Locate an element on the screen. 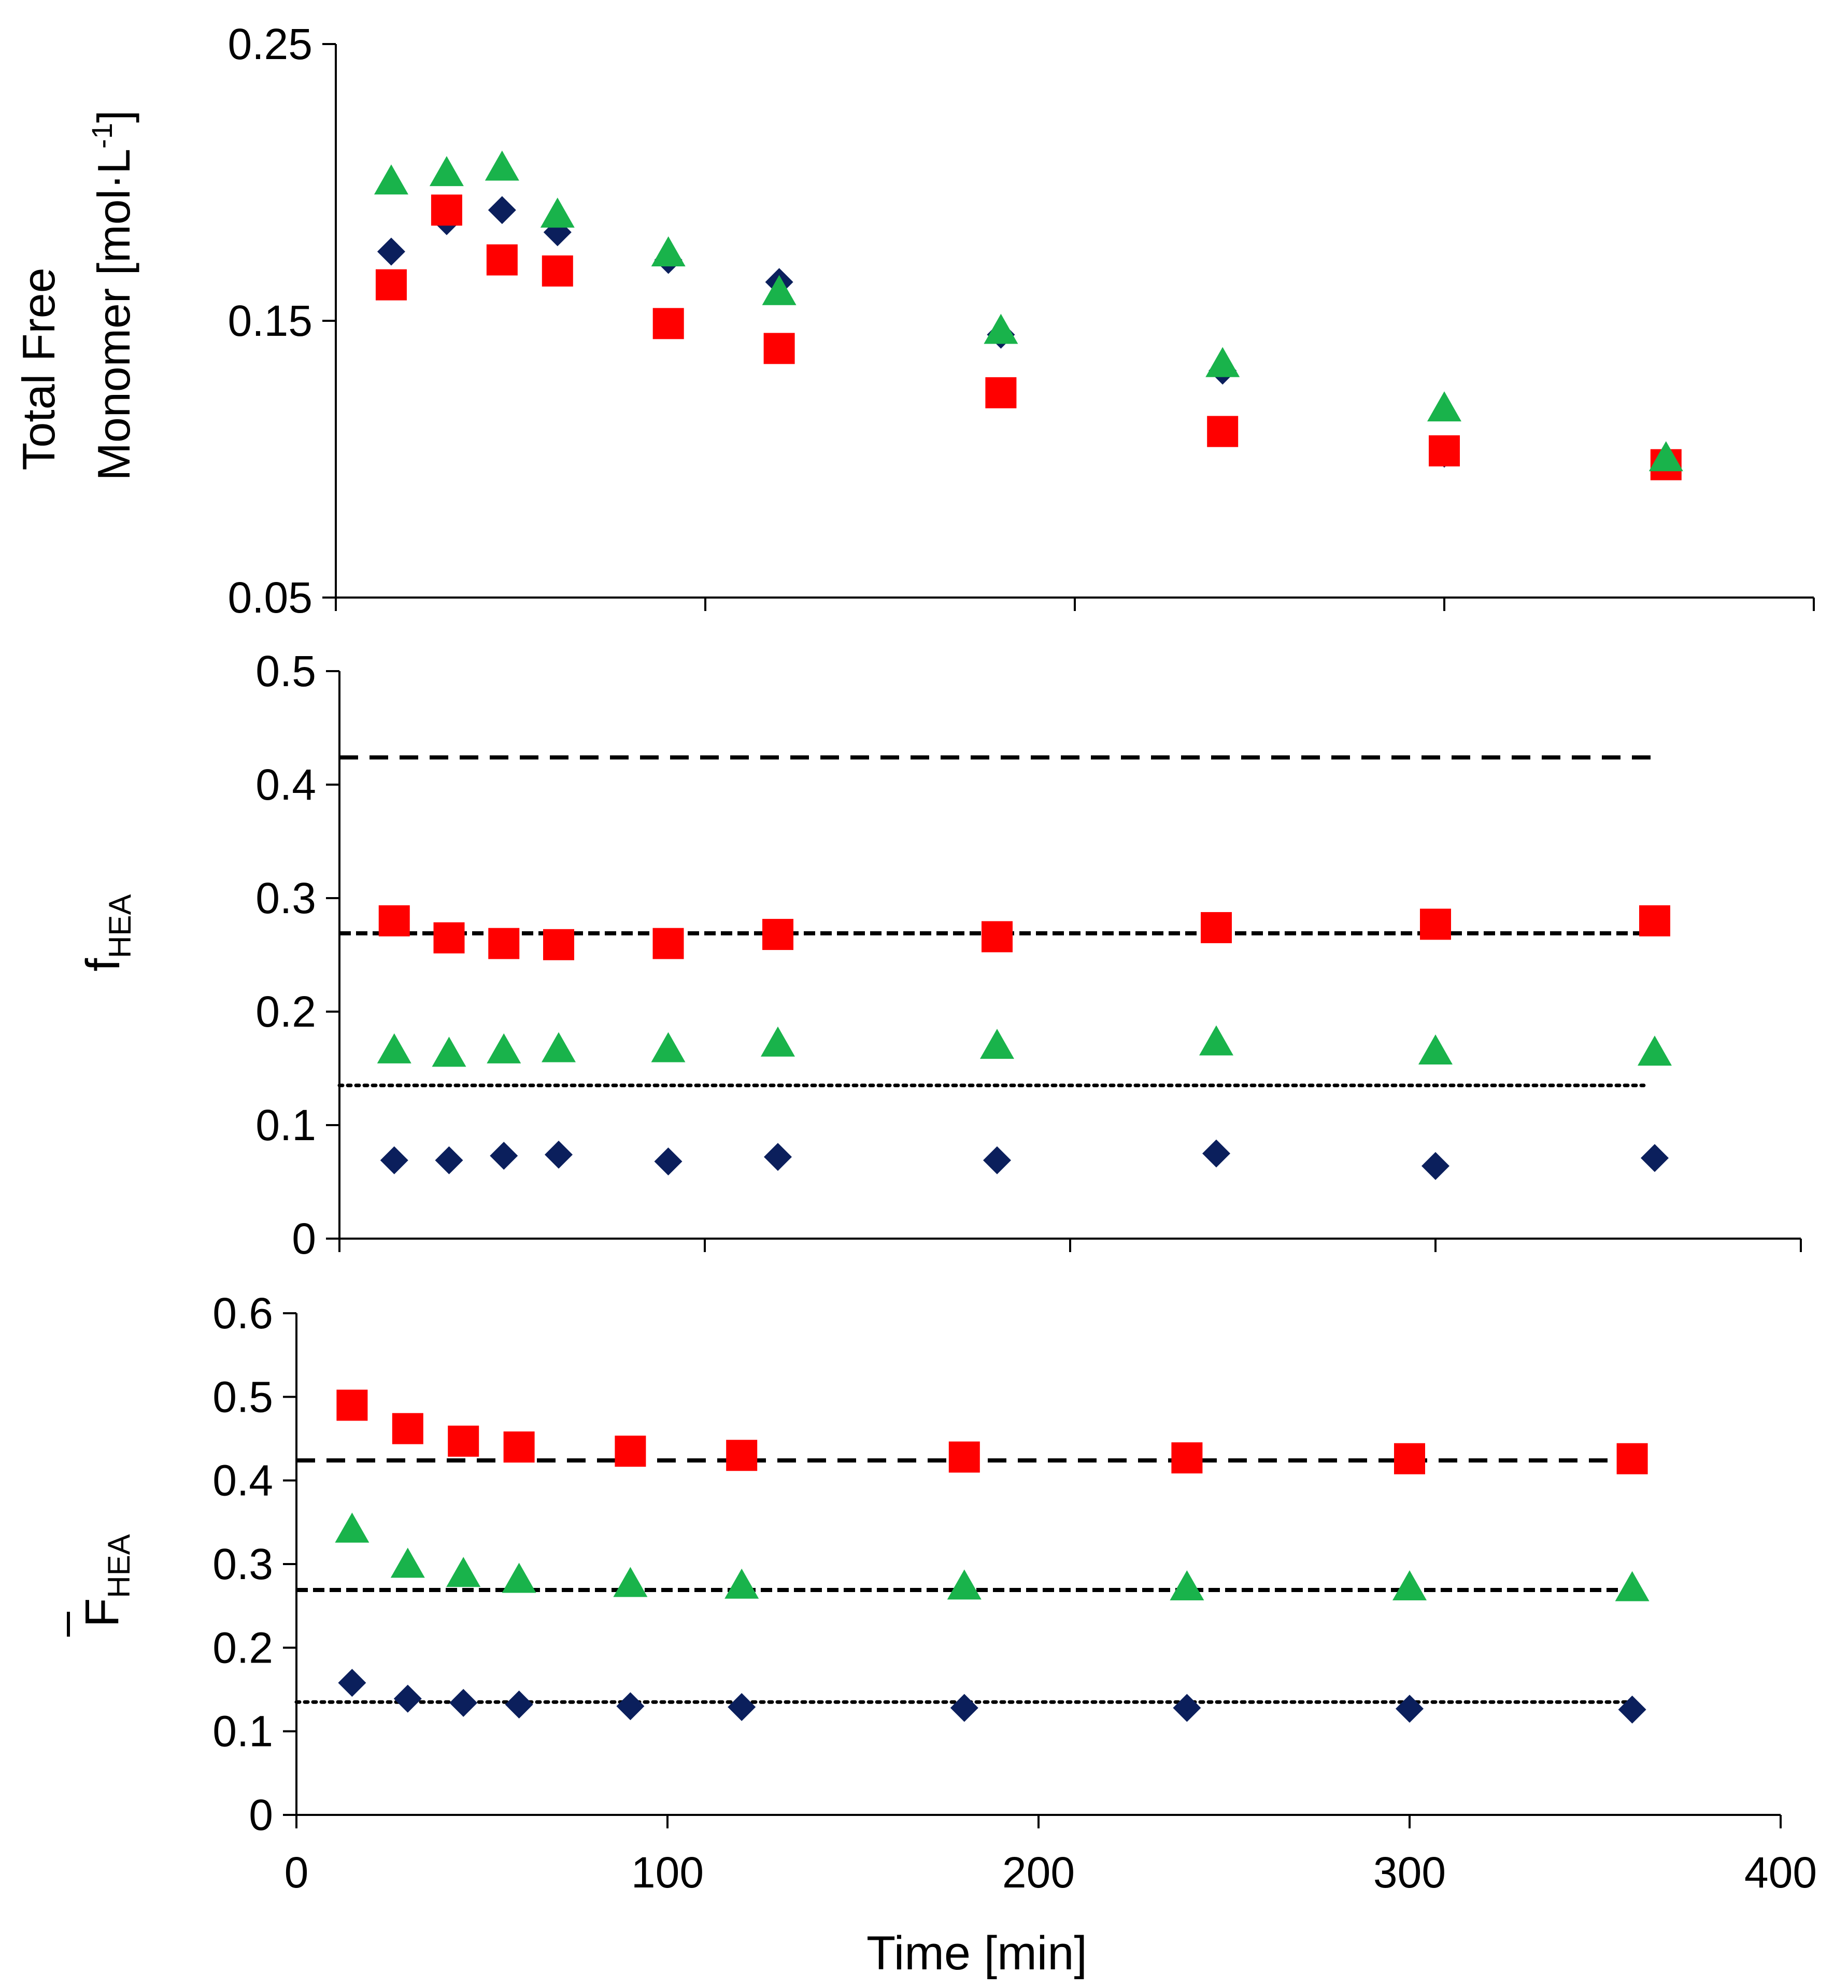 This screenshot has width=1848, height=1988. x-tick-label: 0 is located at coordinates (297, 1873).